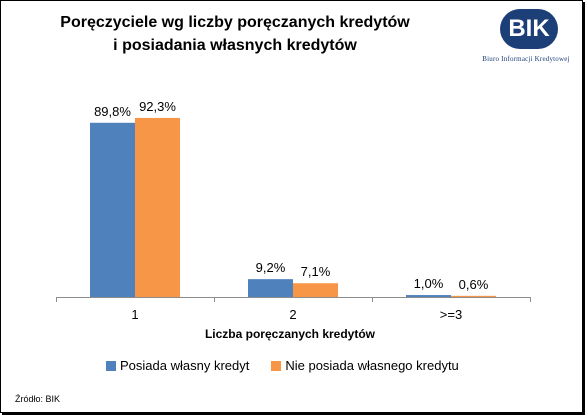 This screenshot has height=415, width=585. I want to click on legend-label-series1: Posiada własny kredyt, so click(185, 365).